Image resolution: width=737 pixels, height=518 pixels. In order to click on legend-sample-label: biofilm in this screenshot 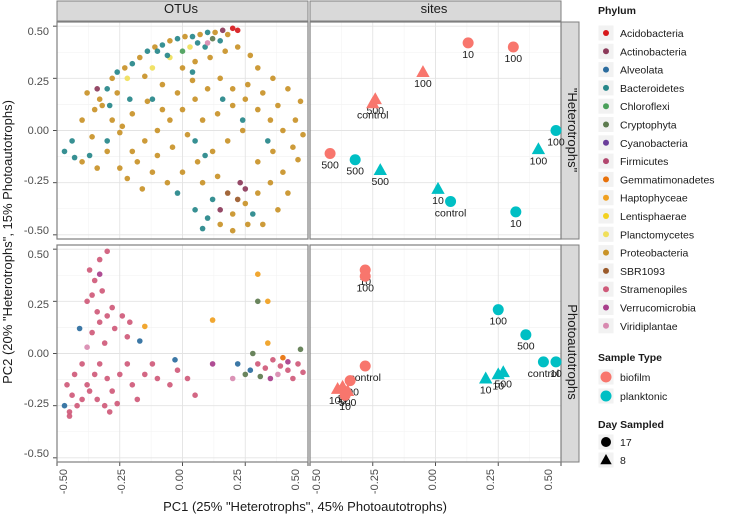, I will do `click(635, 378)`.